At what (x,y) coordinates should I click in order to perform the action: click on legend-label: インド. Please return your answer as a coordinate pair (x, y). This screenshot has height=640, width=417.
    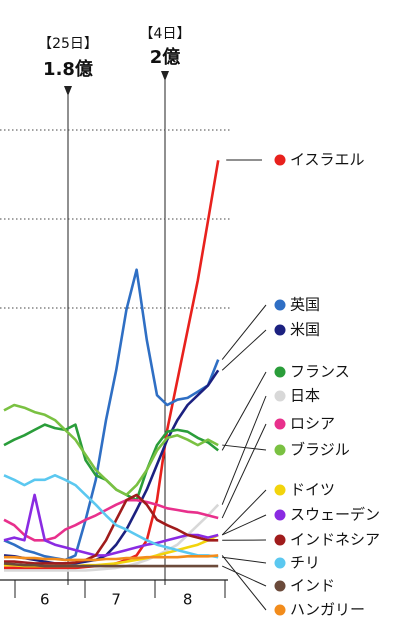
    Looking at the image, I should click on (312, 586).